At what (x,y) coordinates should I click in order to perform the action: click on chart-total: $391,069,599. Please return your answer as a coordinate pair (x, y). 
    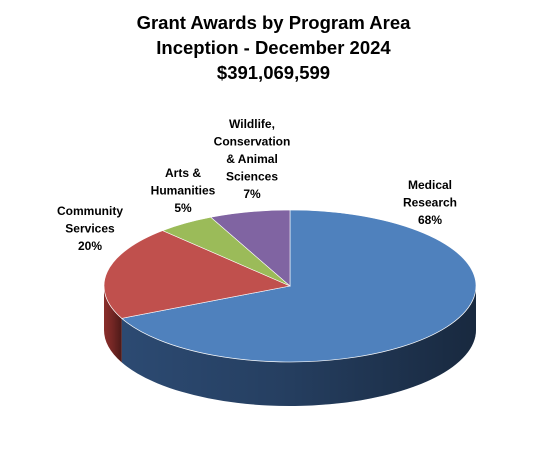
    Looking at the image, I should click on (273, 72).